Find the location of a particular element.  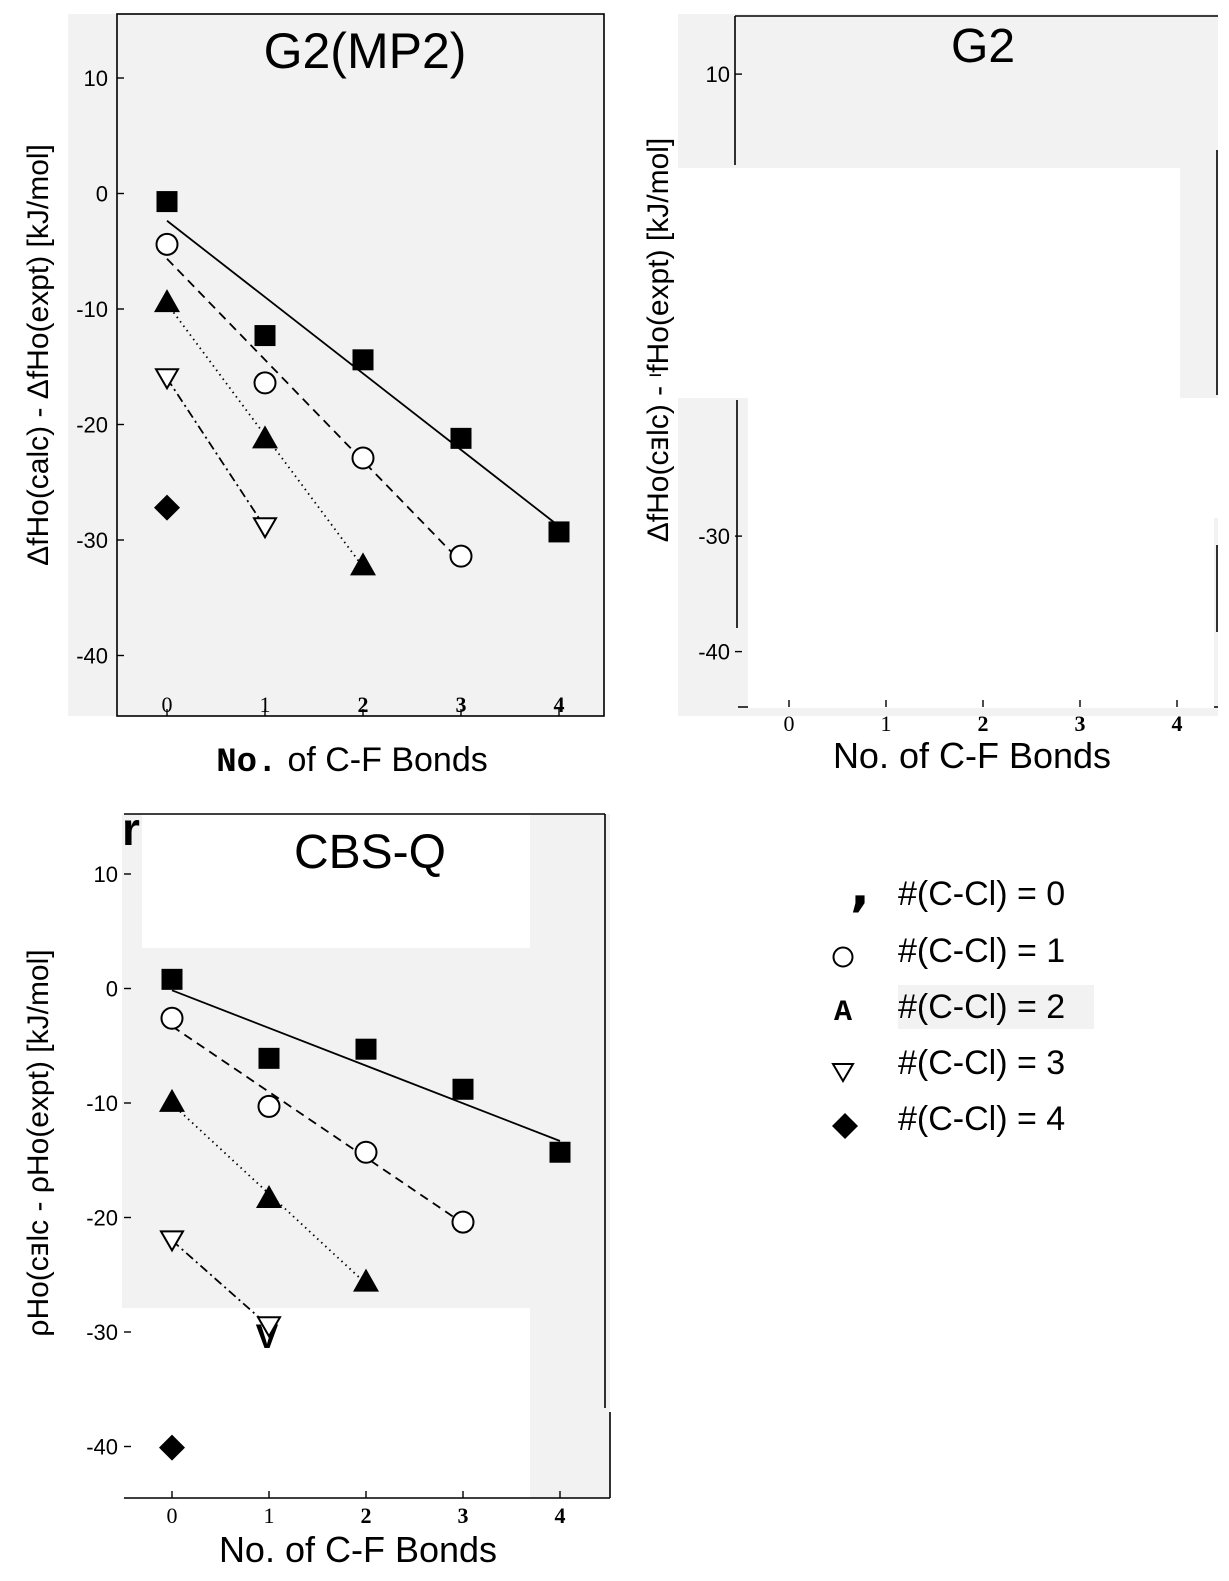

open-triangle-down-icon is located at coordinates (843, 1072).